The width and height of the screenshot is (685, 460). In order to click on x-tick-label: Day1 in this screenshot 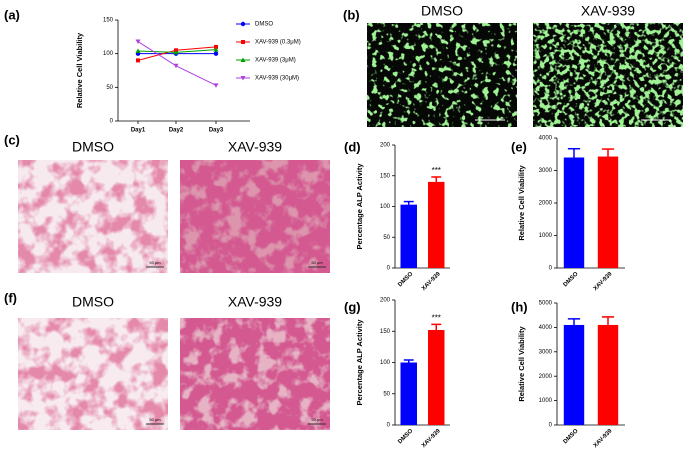, I will do `click(138, 131)`.